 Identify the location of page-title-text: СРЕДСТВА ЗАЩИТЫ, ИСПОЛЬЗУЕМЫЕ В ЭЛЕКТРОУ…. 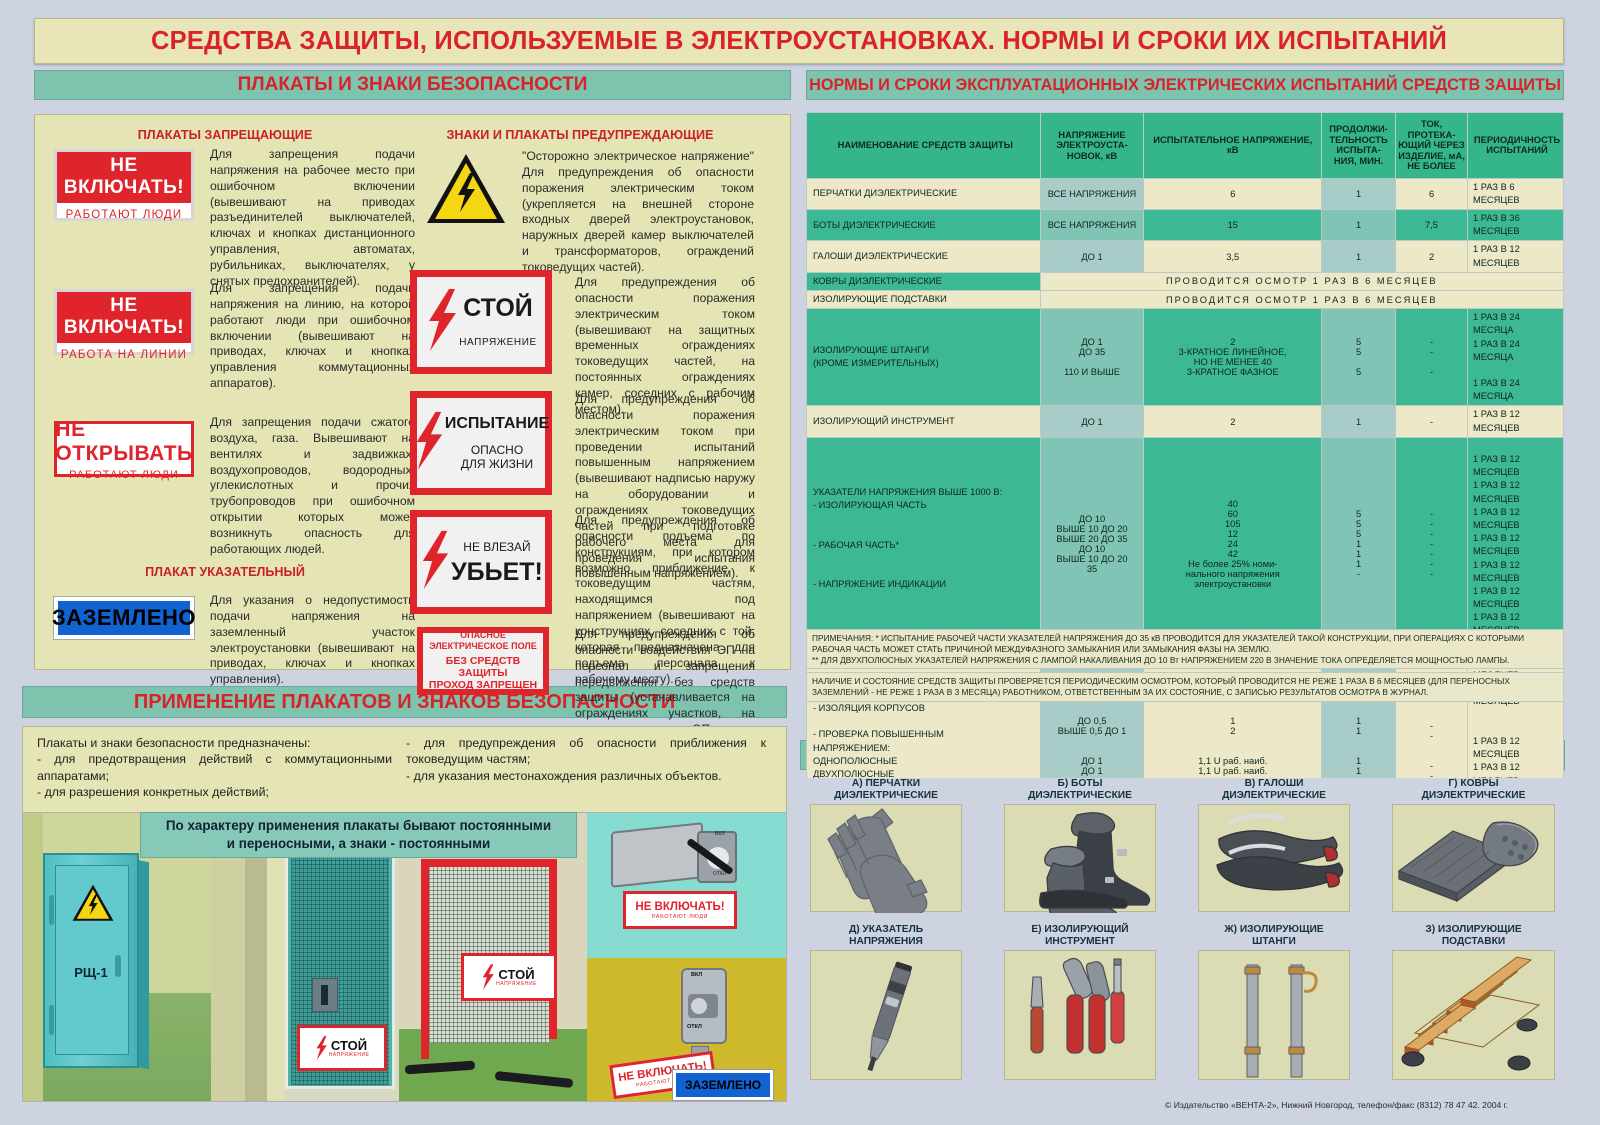
(799, 40).